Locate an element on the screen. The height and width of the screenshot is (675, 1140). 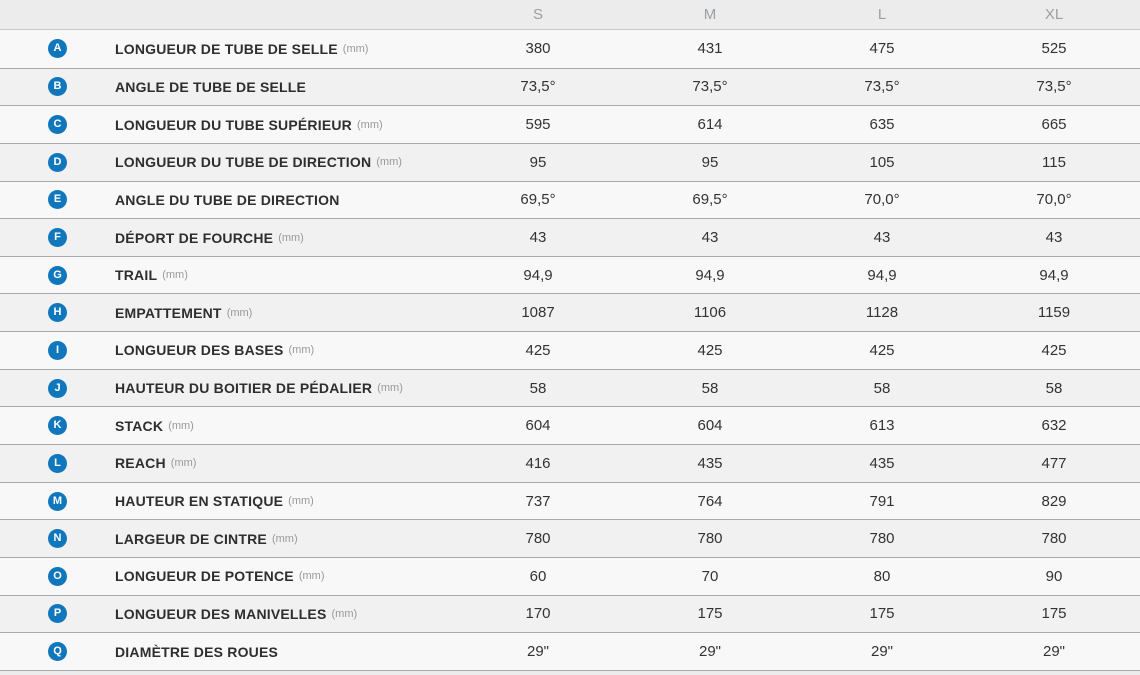
measurement-label: LONGUEUR DE POTENCE is located at coordinates (204, 576).